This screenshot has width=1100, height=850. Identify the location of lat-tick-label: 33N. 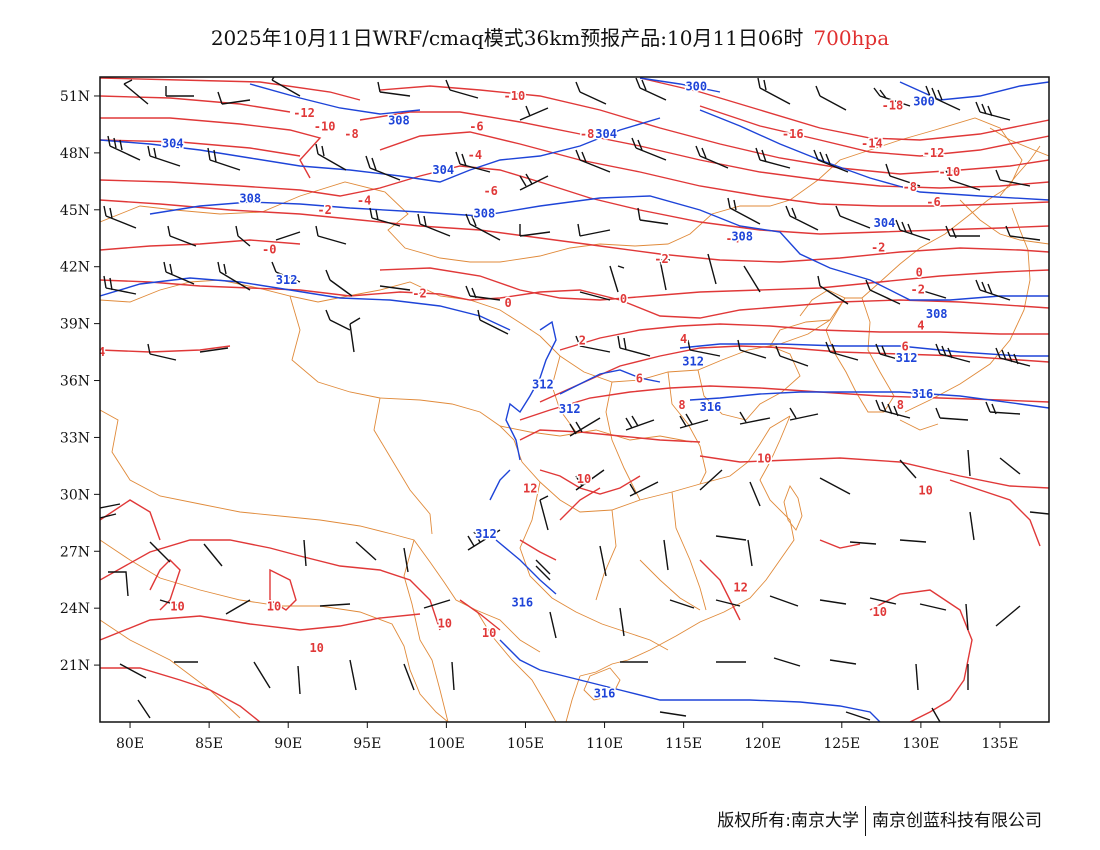
(75, 438).